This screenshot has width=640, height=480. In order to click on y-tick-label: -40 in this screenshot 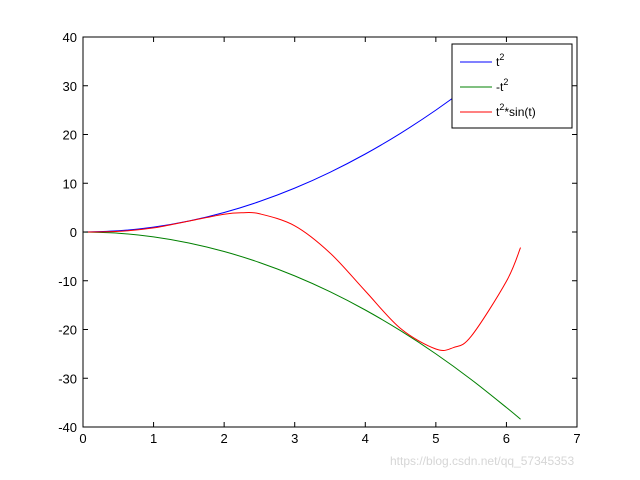, I will do `click(67, 427)`.